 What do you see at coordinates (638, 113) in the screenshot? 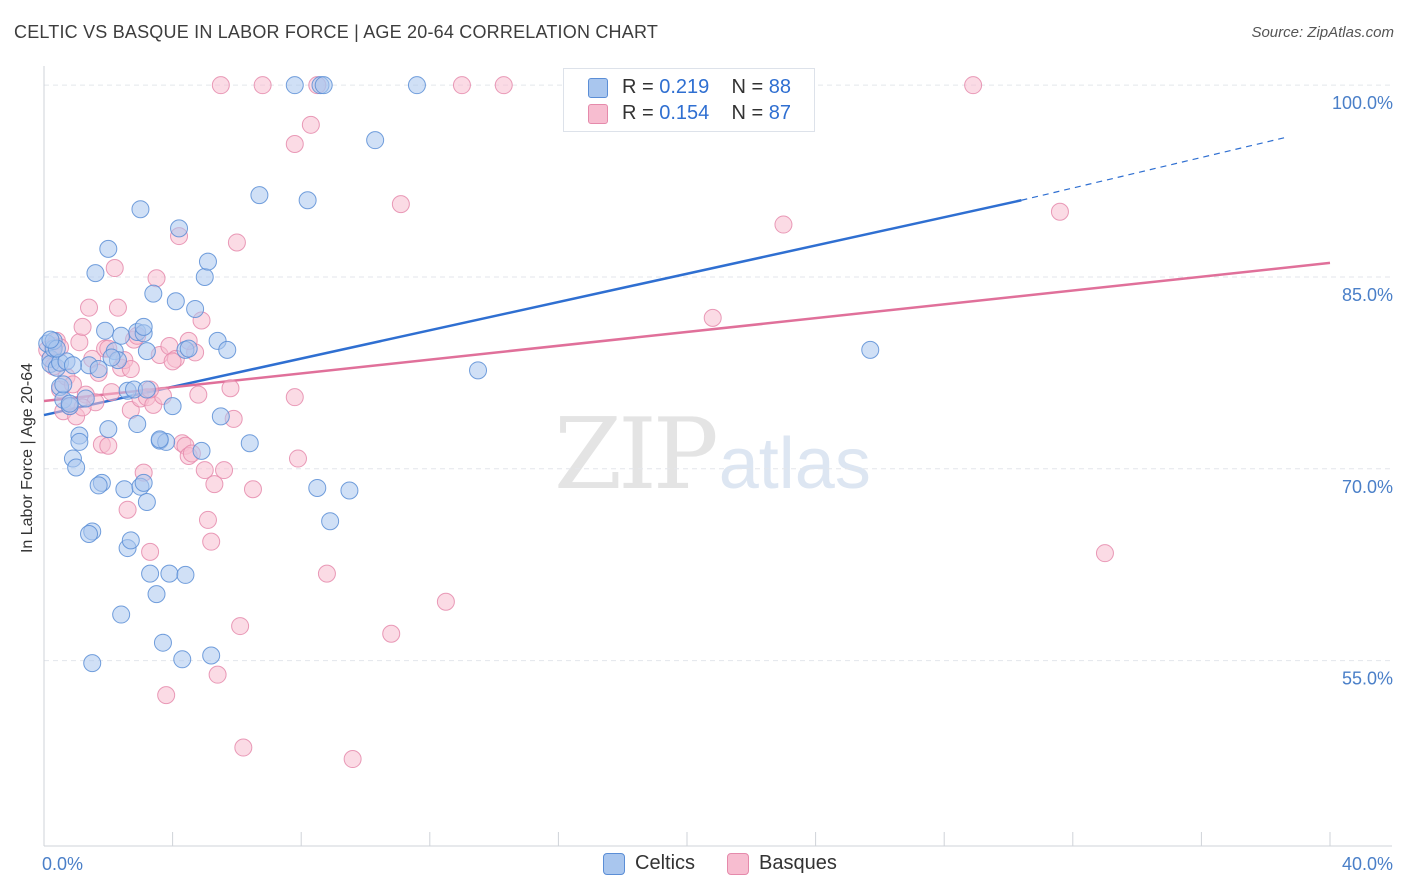
I see `basques-r-label: R =` at bounding box center [638, 113].